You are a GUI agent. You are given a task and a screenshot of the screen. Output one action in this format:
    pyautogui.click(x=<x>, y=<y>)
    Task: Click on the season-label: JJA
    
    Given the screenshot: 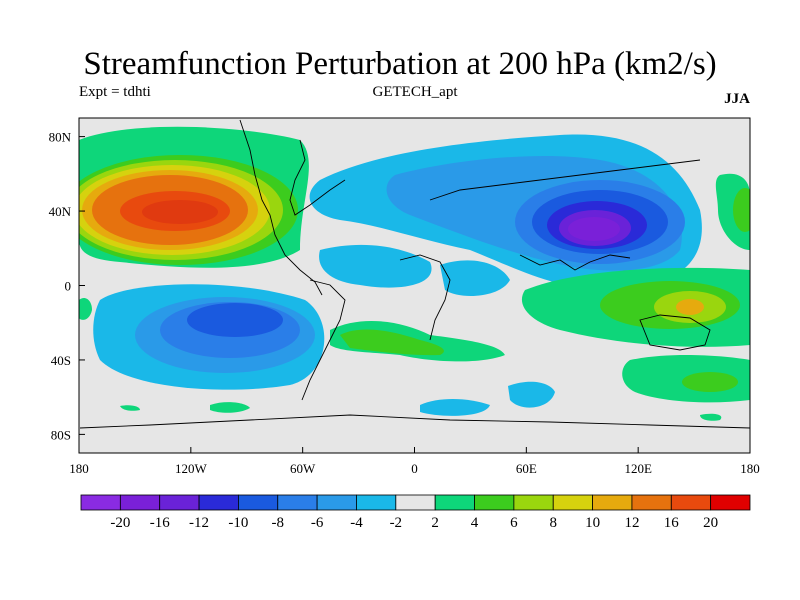 What is the action you would take?
    pyautogui.click(x=737, y=99)
    